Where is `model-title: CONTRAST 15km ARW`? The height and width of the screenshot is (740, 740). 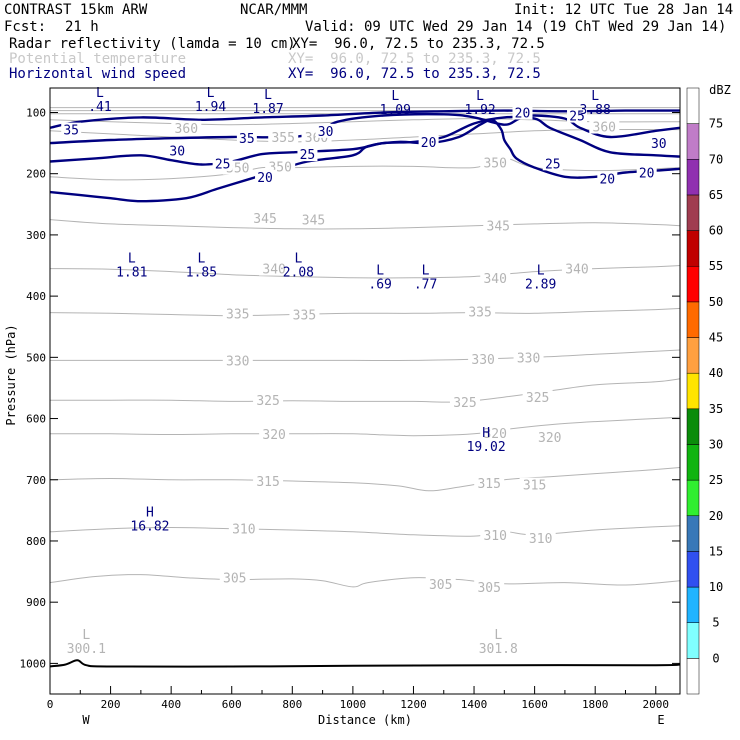 model-title: CONTRAST 15km ARW is located at coordinates (76, 10).